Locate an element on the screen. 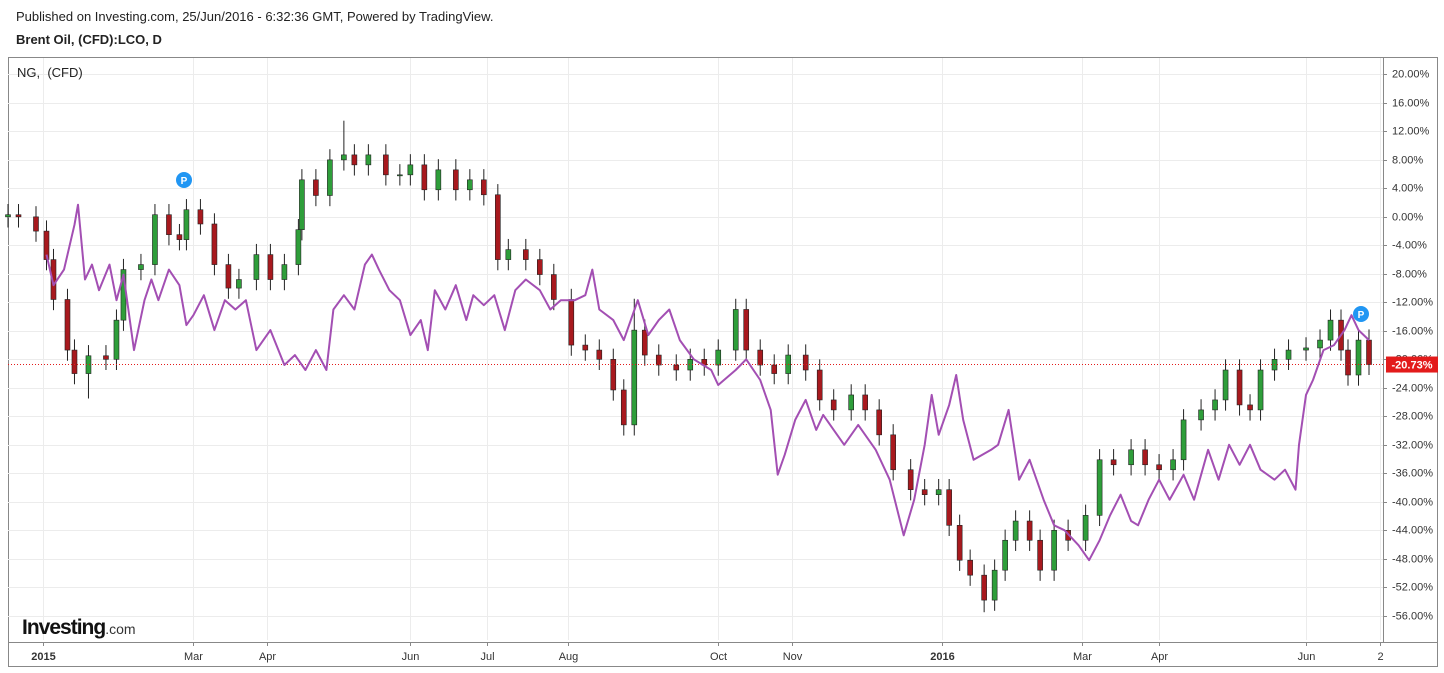 Image resolution: width=1444 pixels, height=673 pixels. x-tick-label: Mar is located at coordinates (1082, 657).